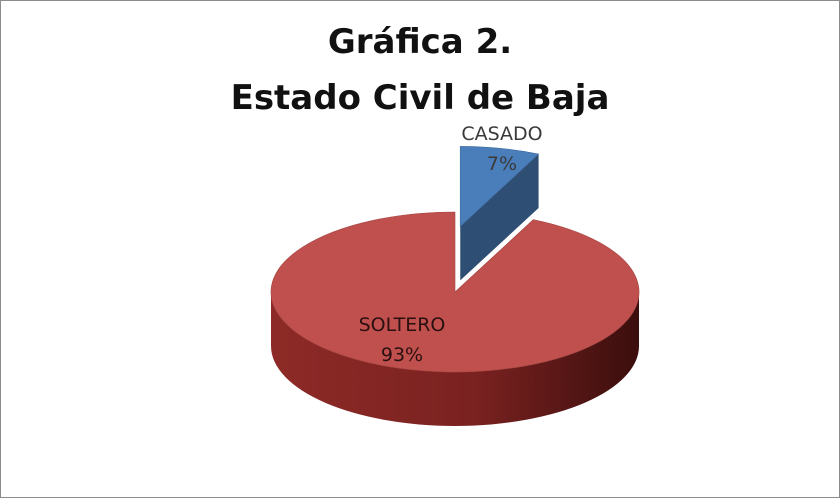 This screenshot has height=498, width=840. I want to click on pie-slice-edge-casado, so click(499, 217).